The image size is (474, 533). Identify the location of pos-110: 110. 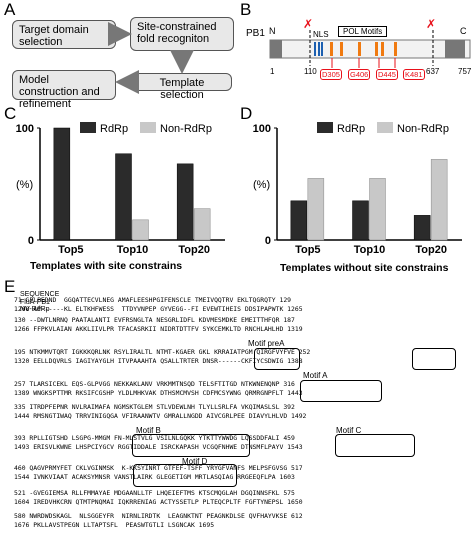
(310, 71).